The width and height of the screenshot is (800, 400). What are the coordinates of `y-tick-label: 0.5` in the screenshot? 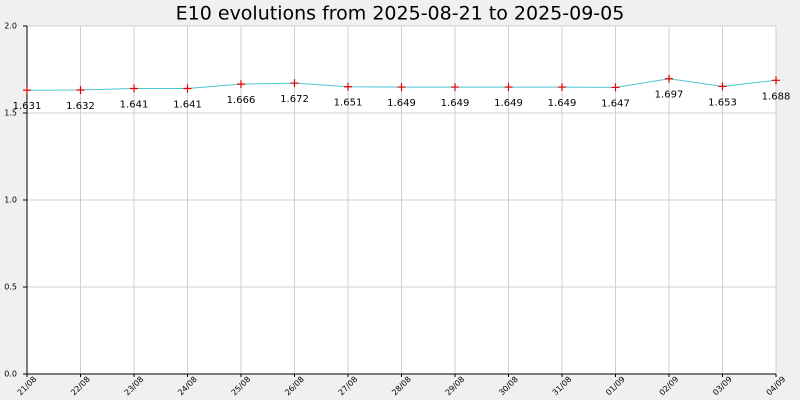 It's located at (10, 287).